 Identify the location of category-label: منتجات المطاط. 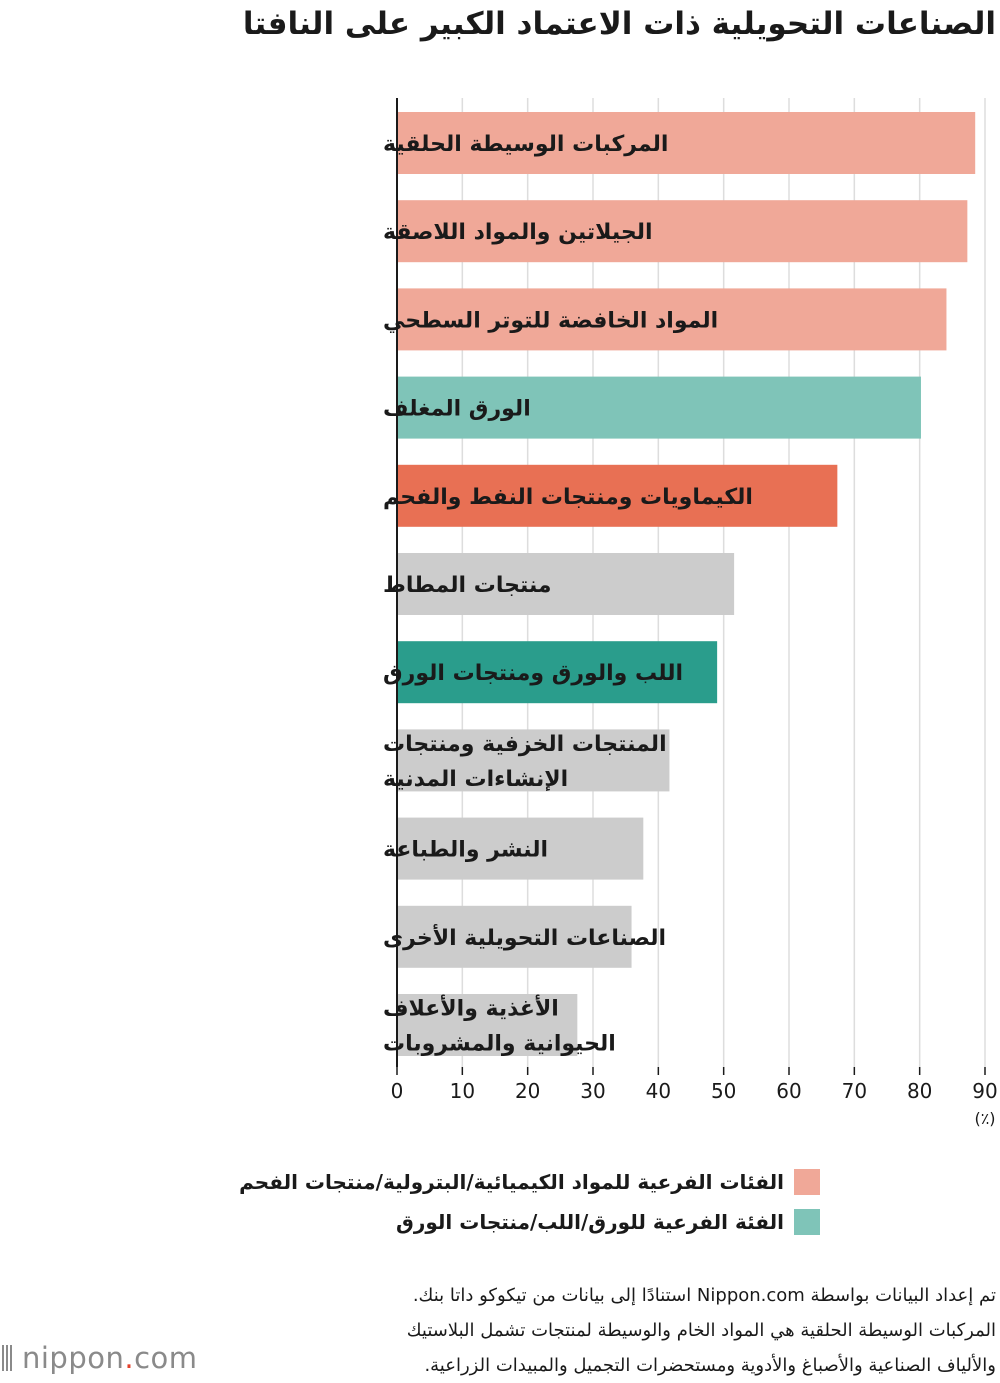
(467, 585).